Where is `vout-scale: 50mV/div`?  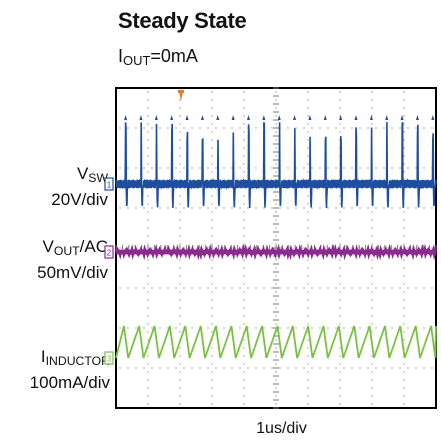
vout-scale: 50mV/div is located at coordinates (72, 273).